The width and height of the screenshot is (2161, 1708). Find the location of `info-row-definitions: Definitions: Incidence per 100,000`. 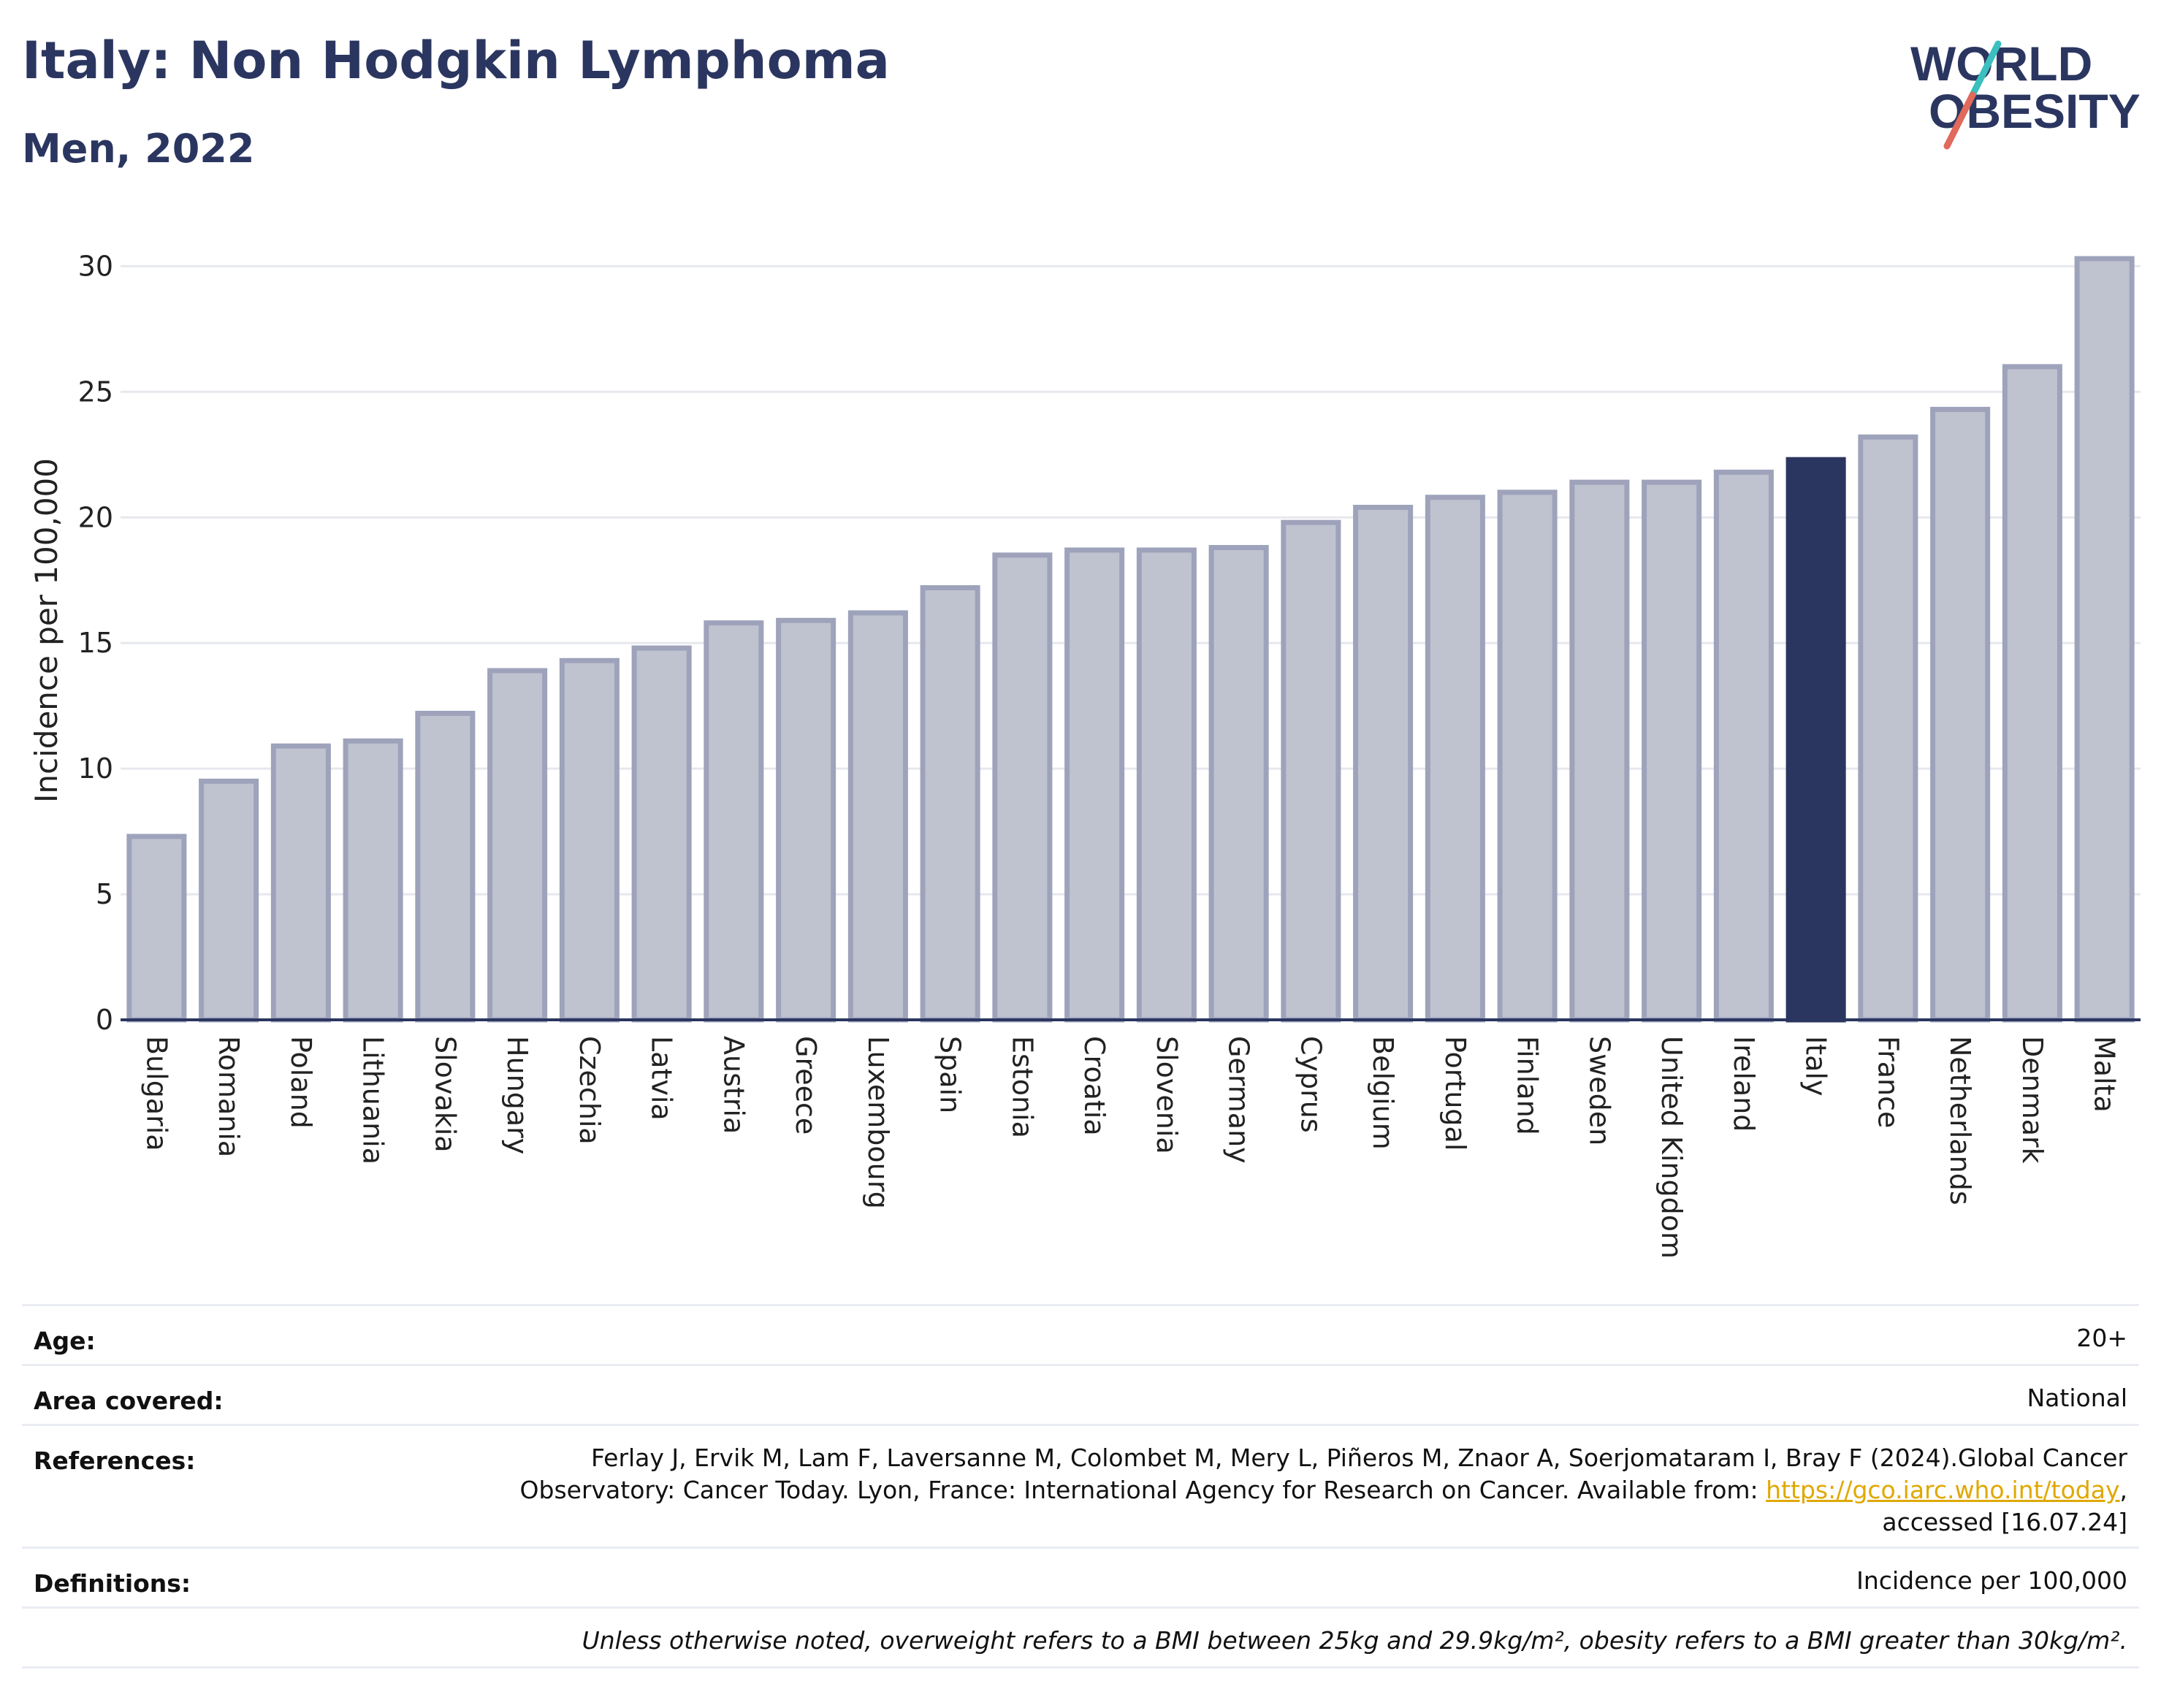

info-row-definitions: Definitions: Incidence per 100,000 is located at coordinates (1080, 1578).